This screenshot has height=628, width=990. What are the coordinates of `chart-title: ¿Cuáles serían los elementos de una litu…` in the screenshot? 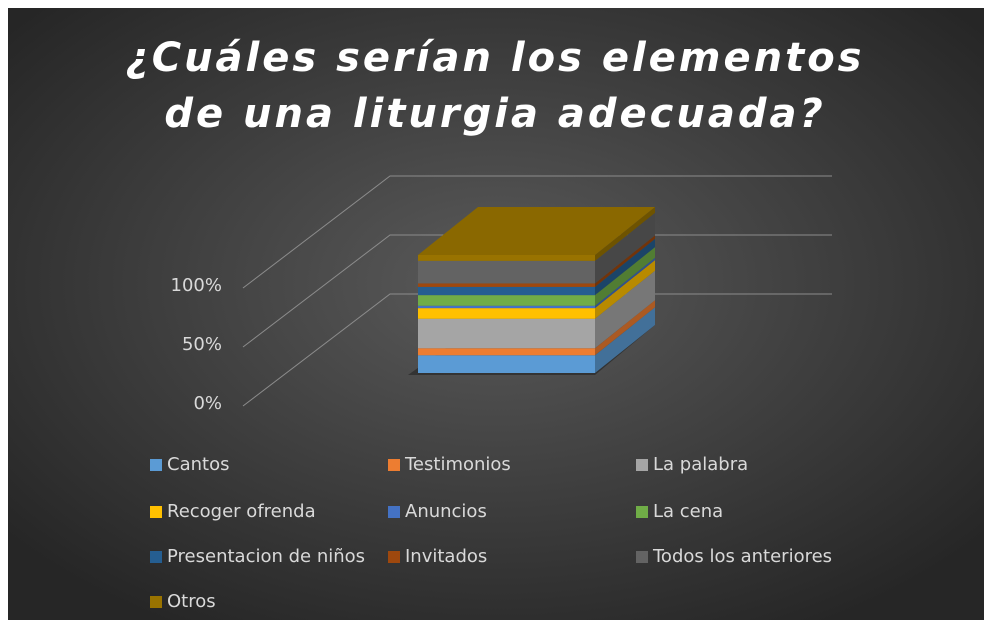 It's located at (495, 86).